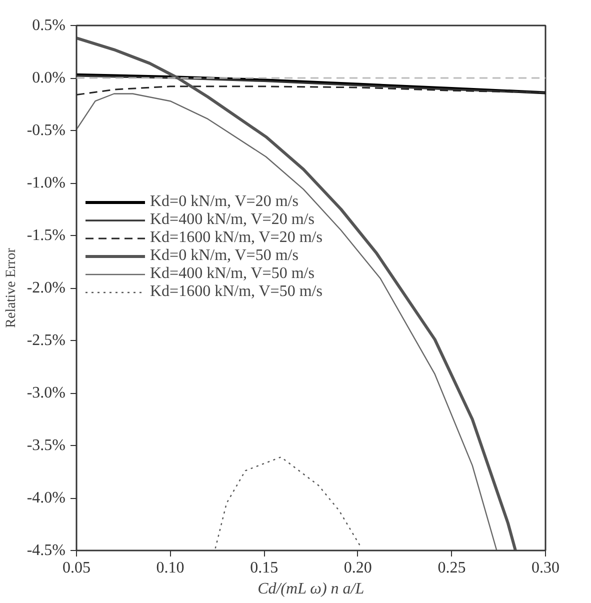  What do you see at coordinates (46, 393) in the screenshot?
I see `y-tick-label: -3.0%` at bounding box center [46, 393].